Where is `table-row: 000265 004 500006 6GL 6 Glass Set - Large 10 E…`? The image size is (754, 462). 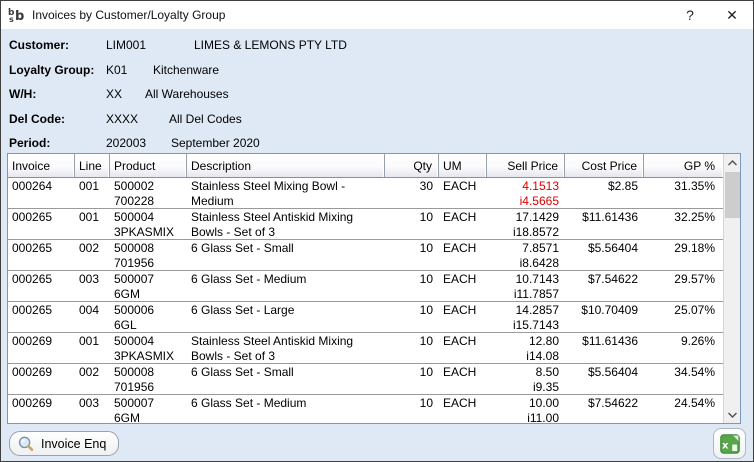
table-row: 000265 004 500006 6GL 6 Glass Set - Large 10 E… is located at coordinates (365, 317).